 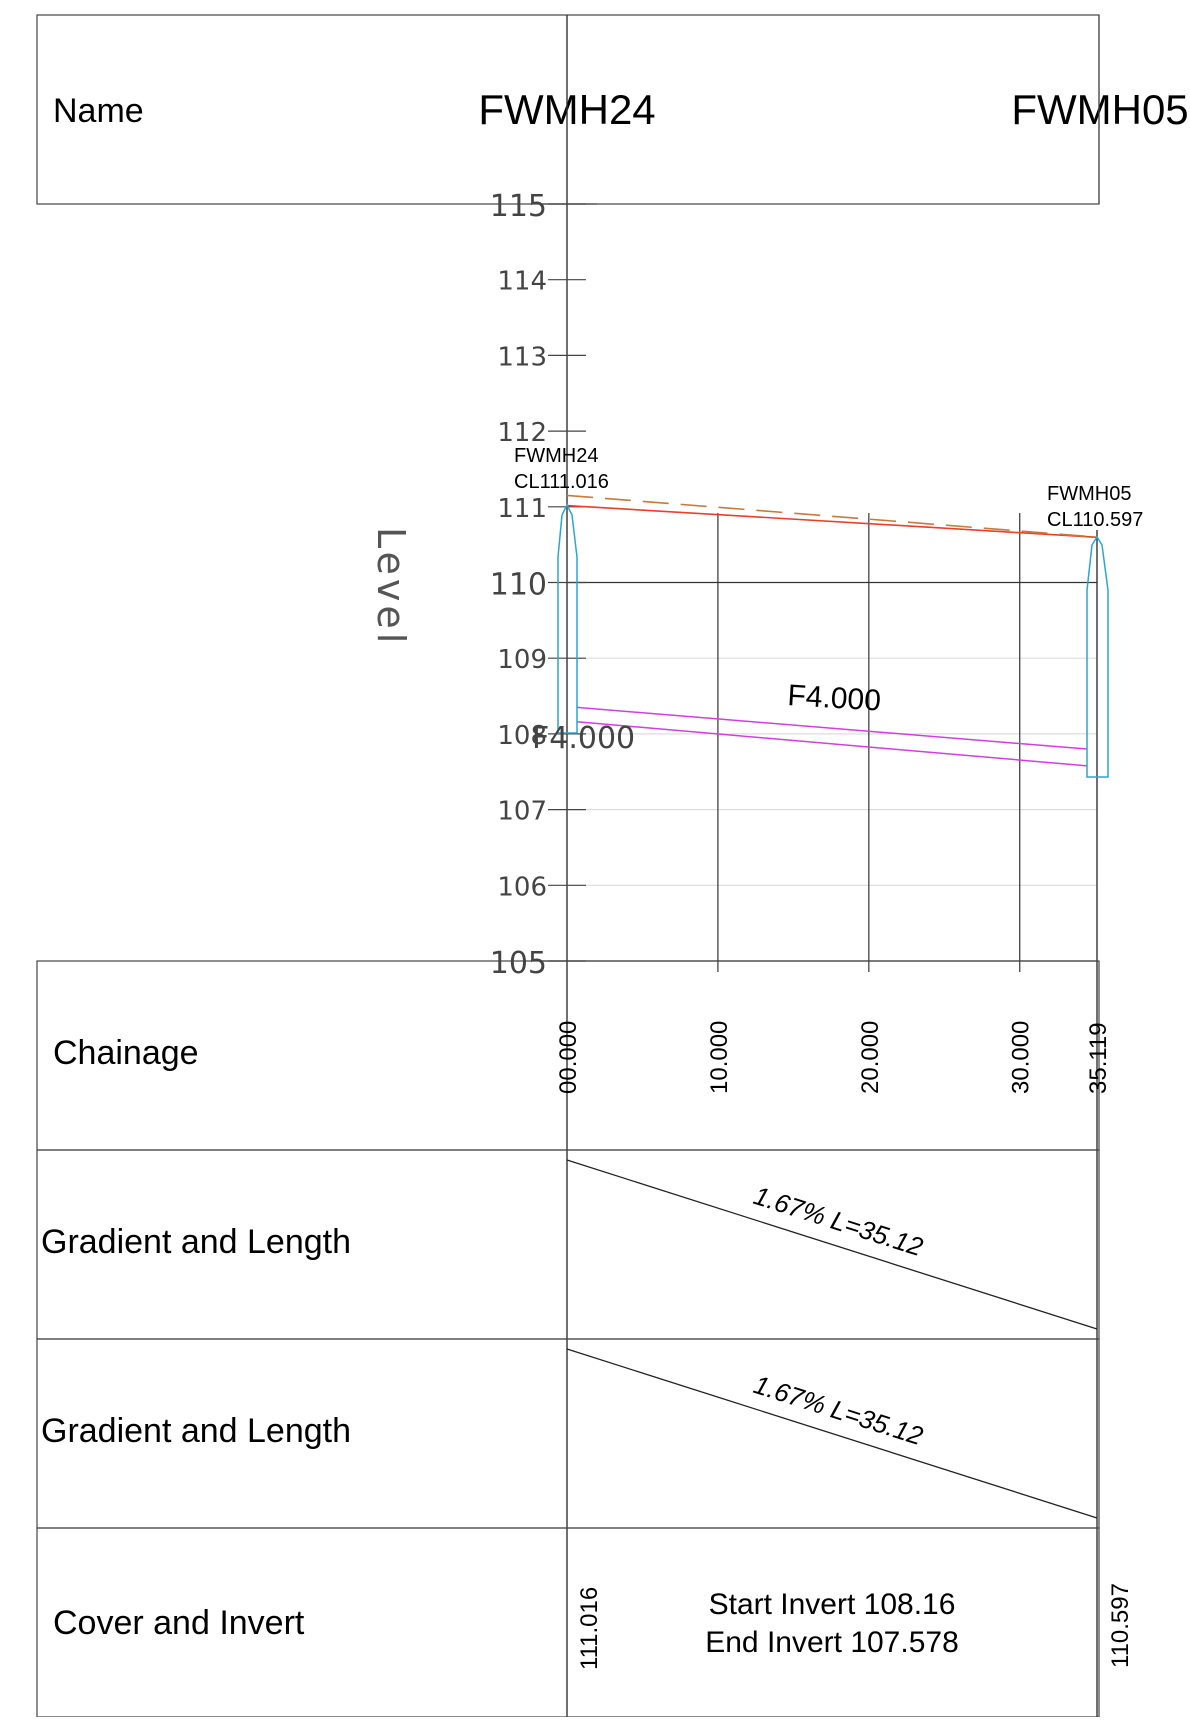 I want to click on chainage-band-label: Chainage, so click(x=126, y=1053).